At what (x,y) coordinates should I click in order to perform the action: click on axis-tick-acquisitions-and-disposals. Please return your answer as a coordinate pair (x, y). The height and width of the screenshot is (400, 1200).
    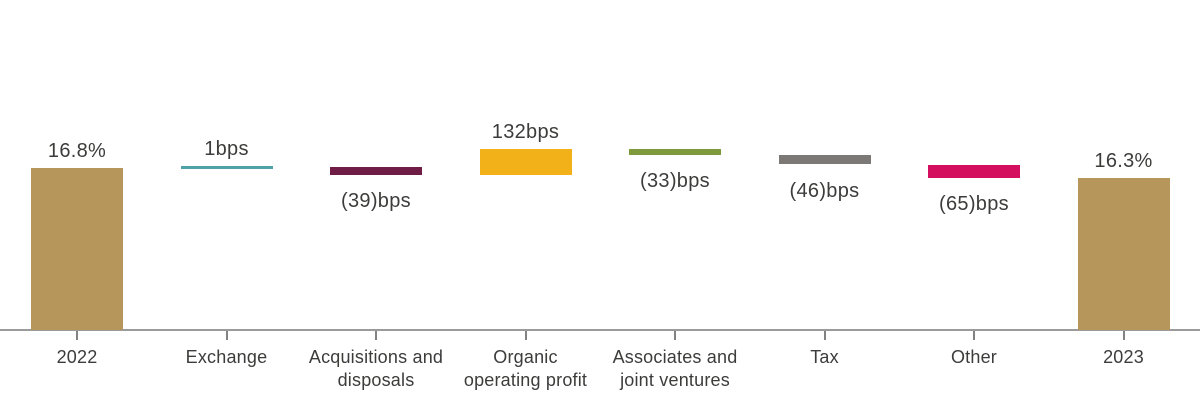
    Looking at the image, I should click on (376, 335).